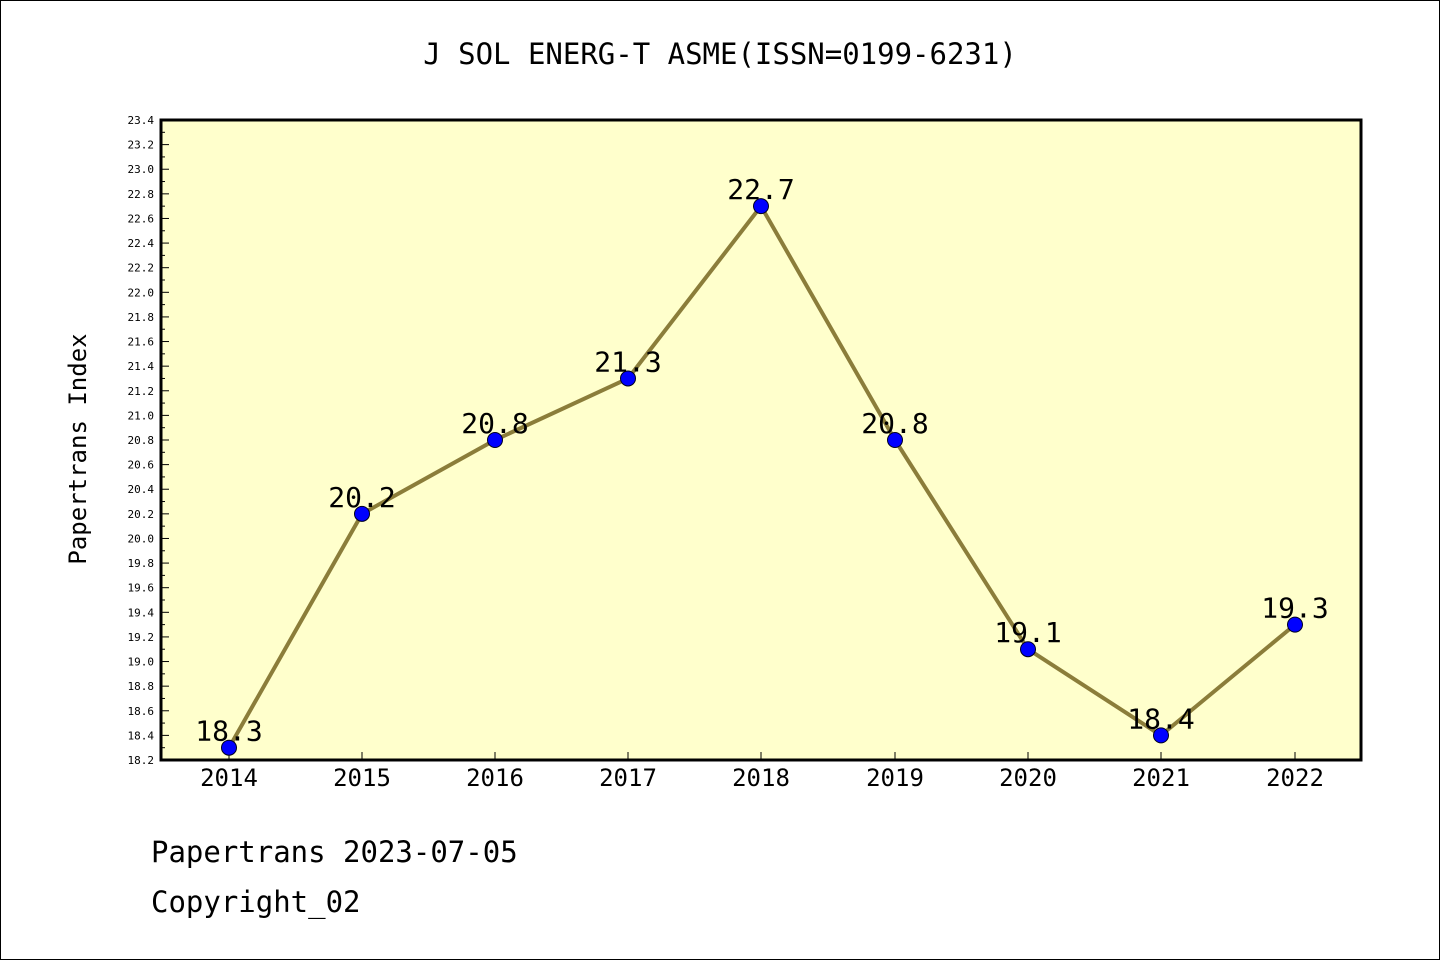  Describe the element at coordinates (1295, 778) in the screenshot. I see `x-tick-label: 2022` at that location.